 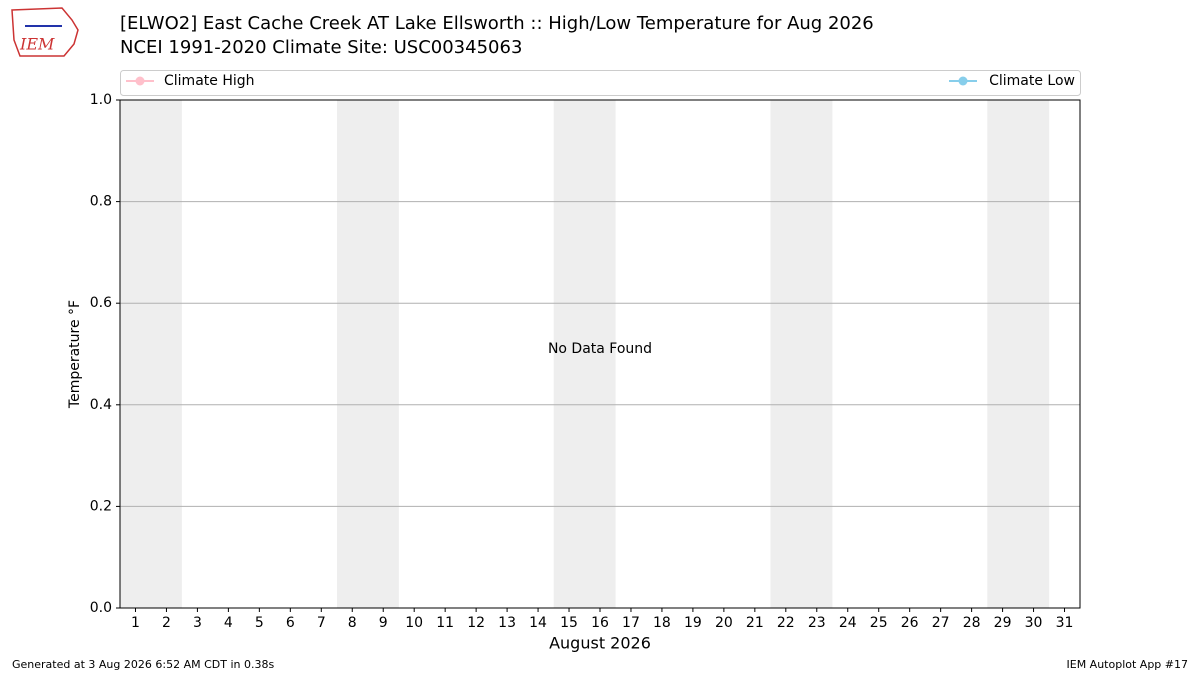 I want to click on legend-label: Climate High, so click(x=209, y=81).